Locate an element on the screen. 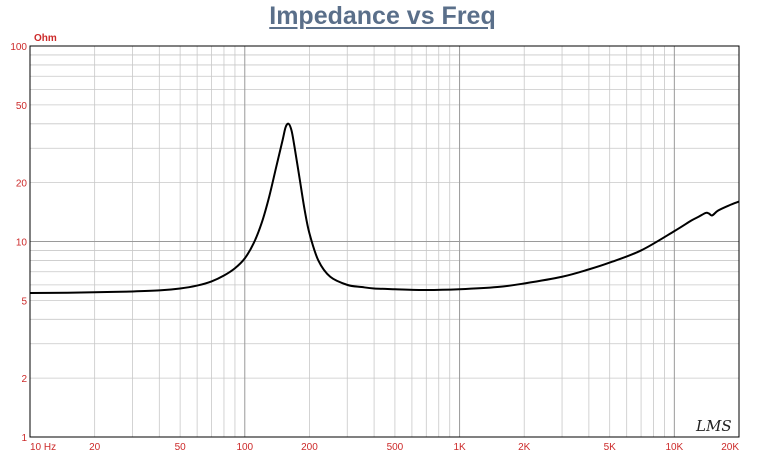 The width and height of the screenshot is (765, 471). y-tick-label: 10 is located at coordinates (22, 243).